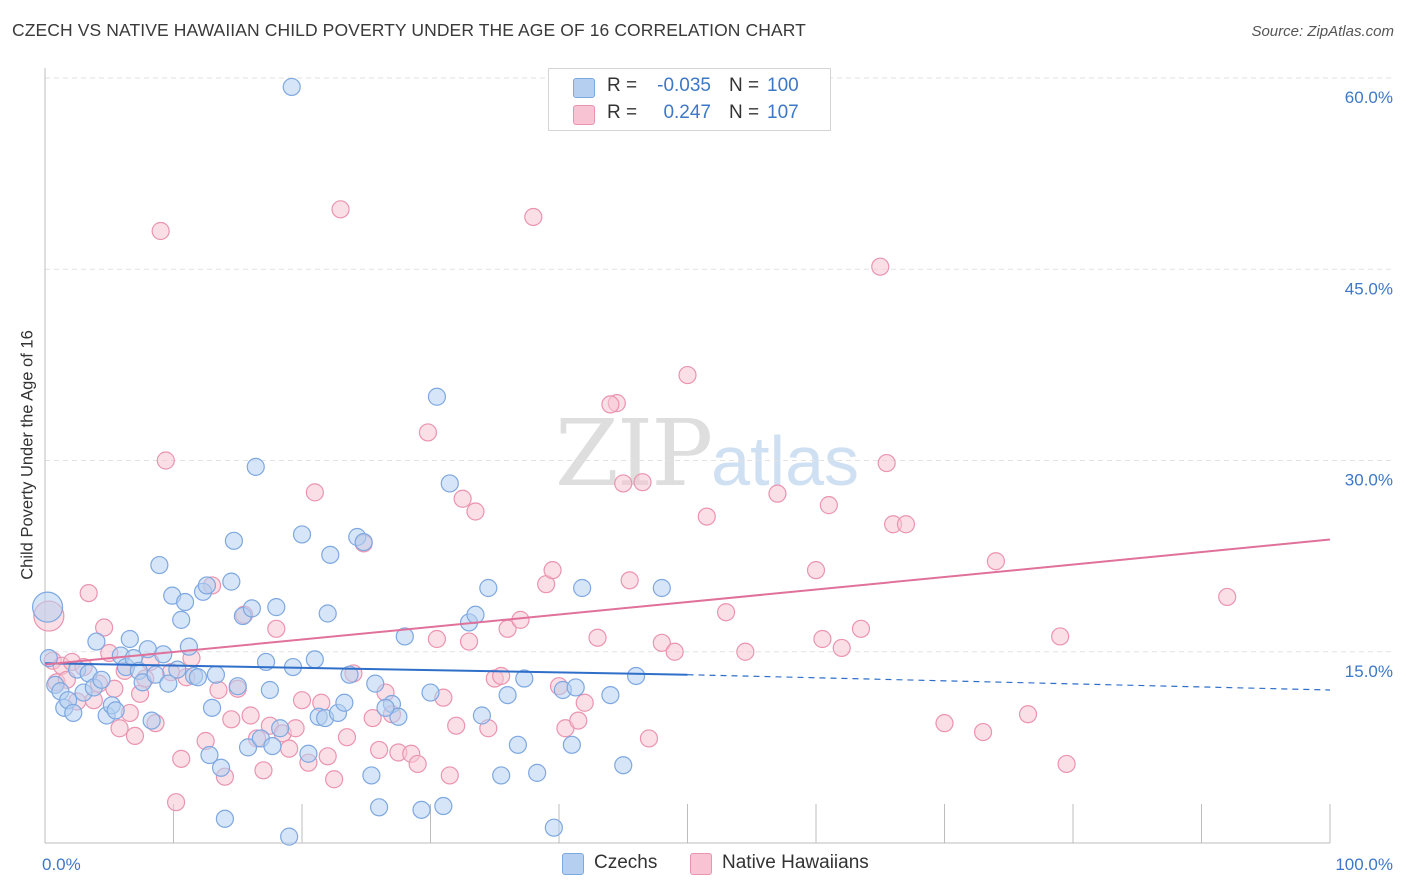 The image size is (1406, 892). What do you see at coordinates (701, 864) in the screenshot?
I see `hawaiians-legend-icon` at bounding box center [701, 864].